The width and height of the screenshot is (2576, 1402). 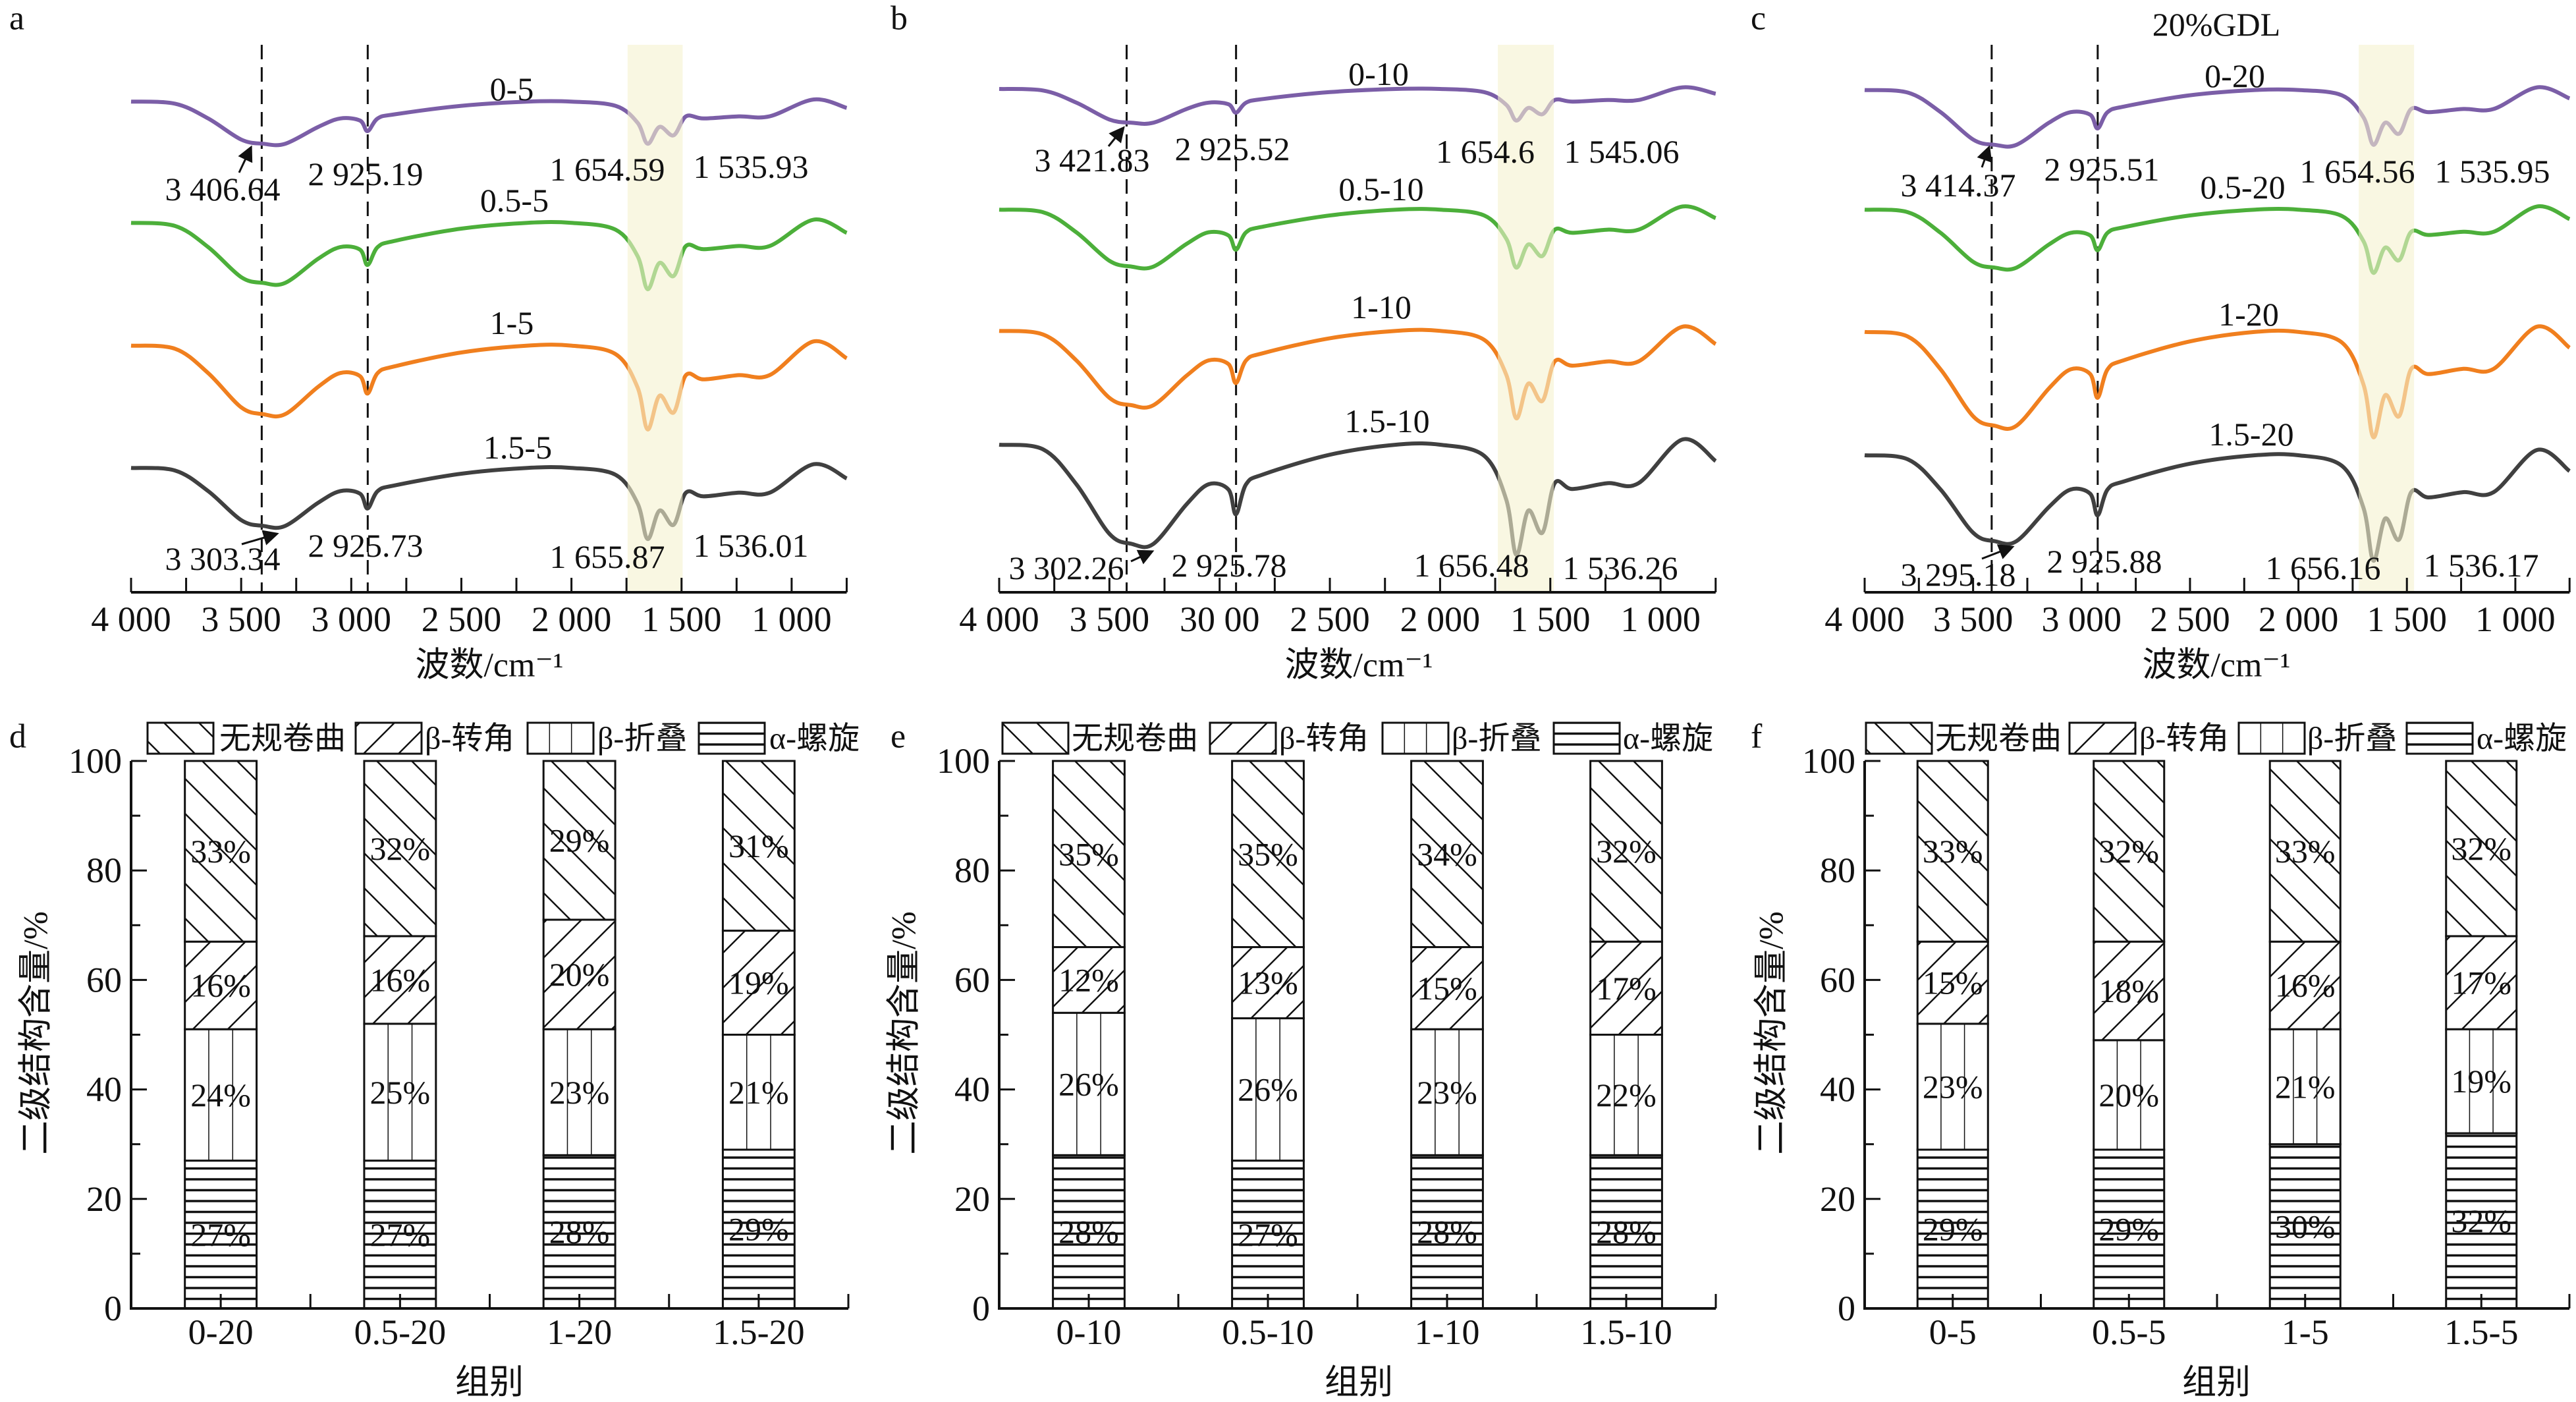 What do you see at coordinates (2217, 240) in the screenshot?
I see `spectrum-line-0.5-20` at bounding box center [2217, 240].